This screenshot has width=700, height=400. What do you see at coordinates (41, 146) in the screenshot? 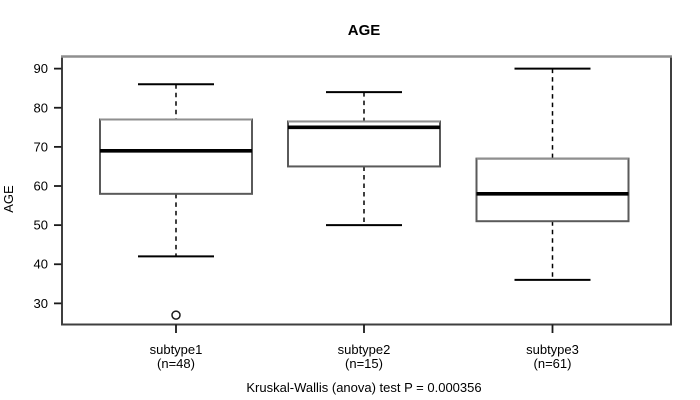
I see `y-tick-label: 70` at bounding box center [41, 146].